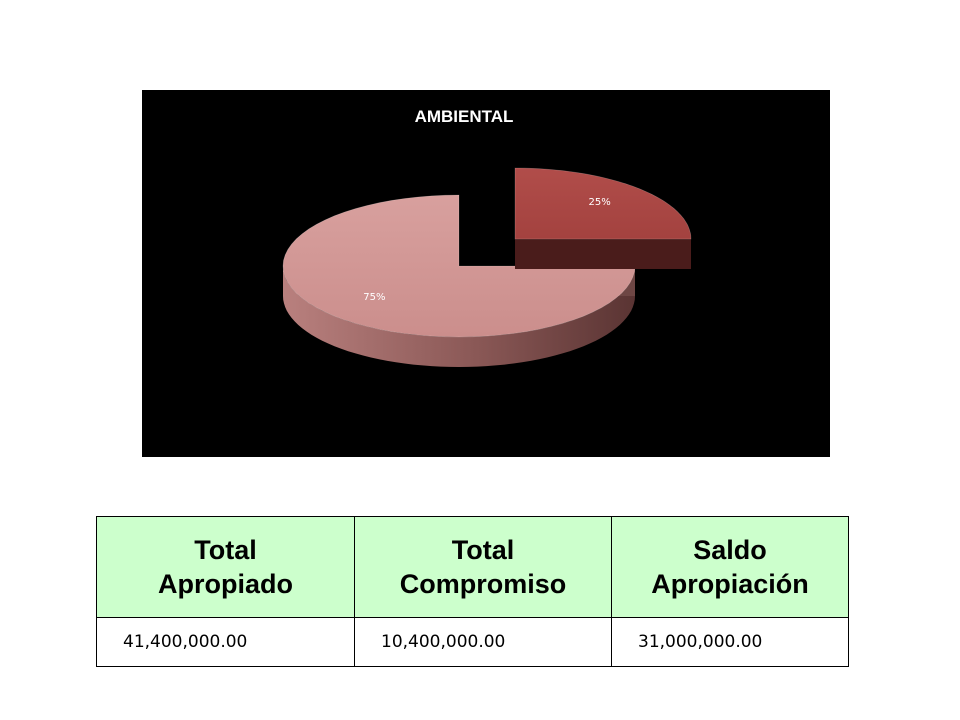 Image resolution: width=960 pixels, height=720 pixels. Describe the element at coordinates (483, 584) in the screenshot. I see `header-line: Compromiso` at that location.